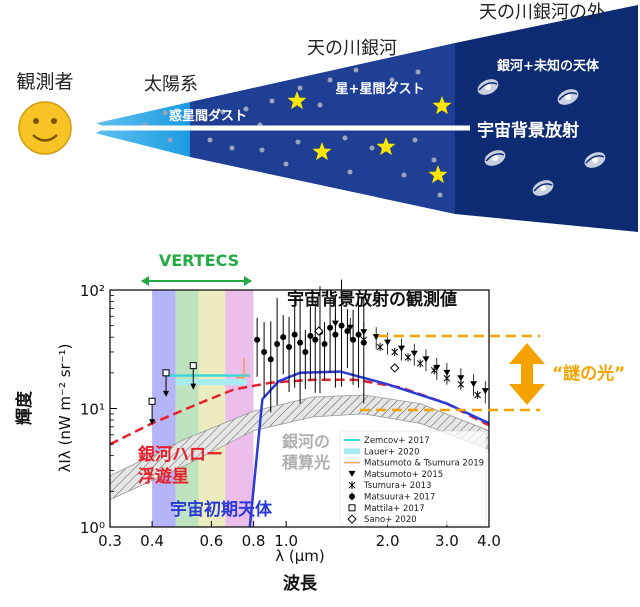 This screenshot has width=640, height=607. Describe the element at coordinates (382, 519) in the screenshot. I see `legend-entry: Sano+ 2020` at that location.